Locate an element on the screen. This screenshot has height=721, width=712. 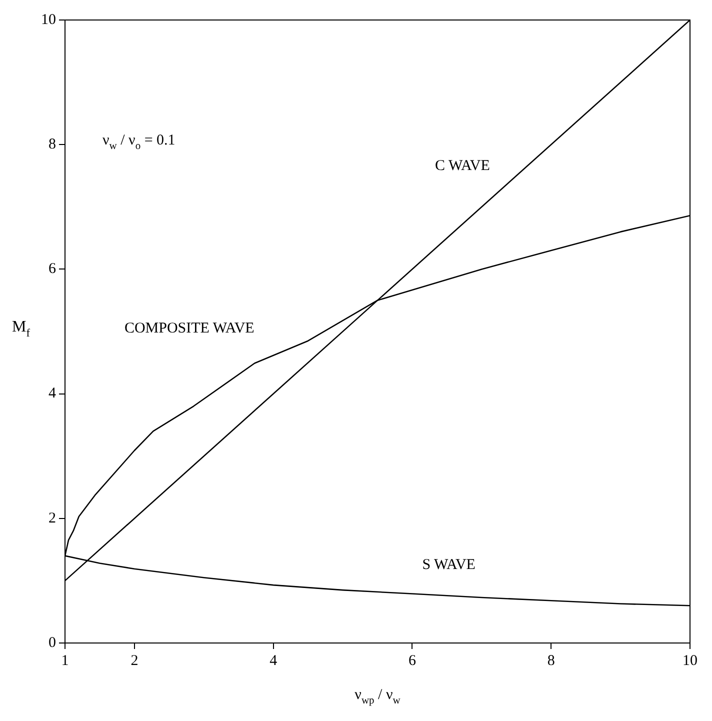
x-tick-label: 6 is located at coordinates (412, 660).